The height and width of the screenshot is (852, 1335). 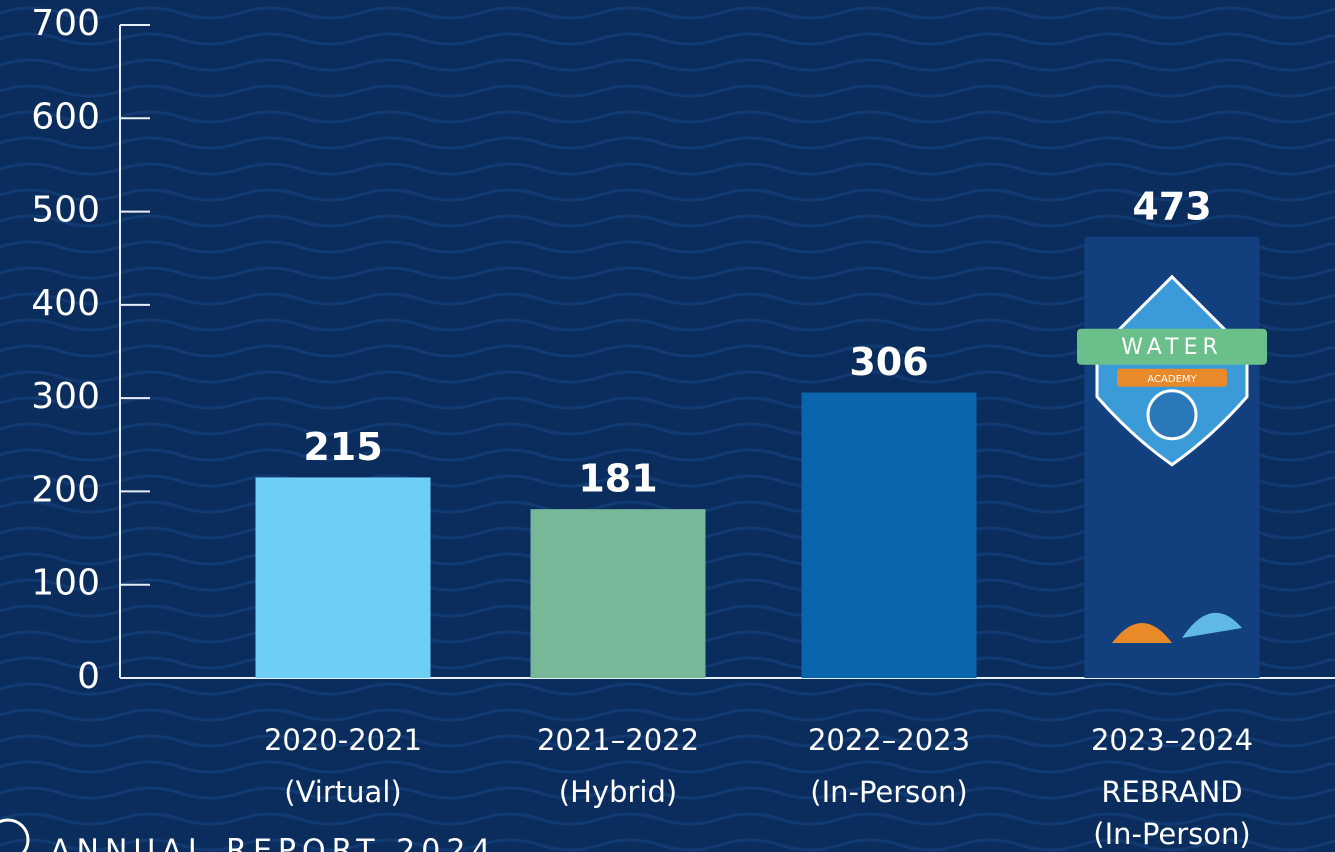 What do you see at coordinates (342, 792) in the screenshot?
I see `x-tick-label: (Virtual)` at bounding box center [342, 792].